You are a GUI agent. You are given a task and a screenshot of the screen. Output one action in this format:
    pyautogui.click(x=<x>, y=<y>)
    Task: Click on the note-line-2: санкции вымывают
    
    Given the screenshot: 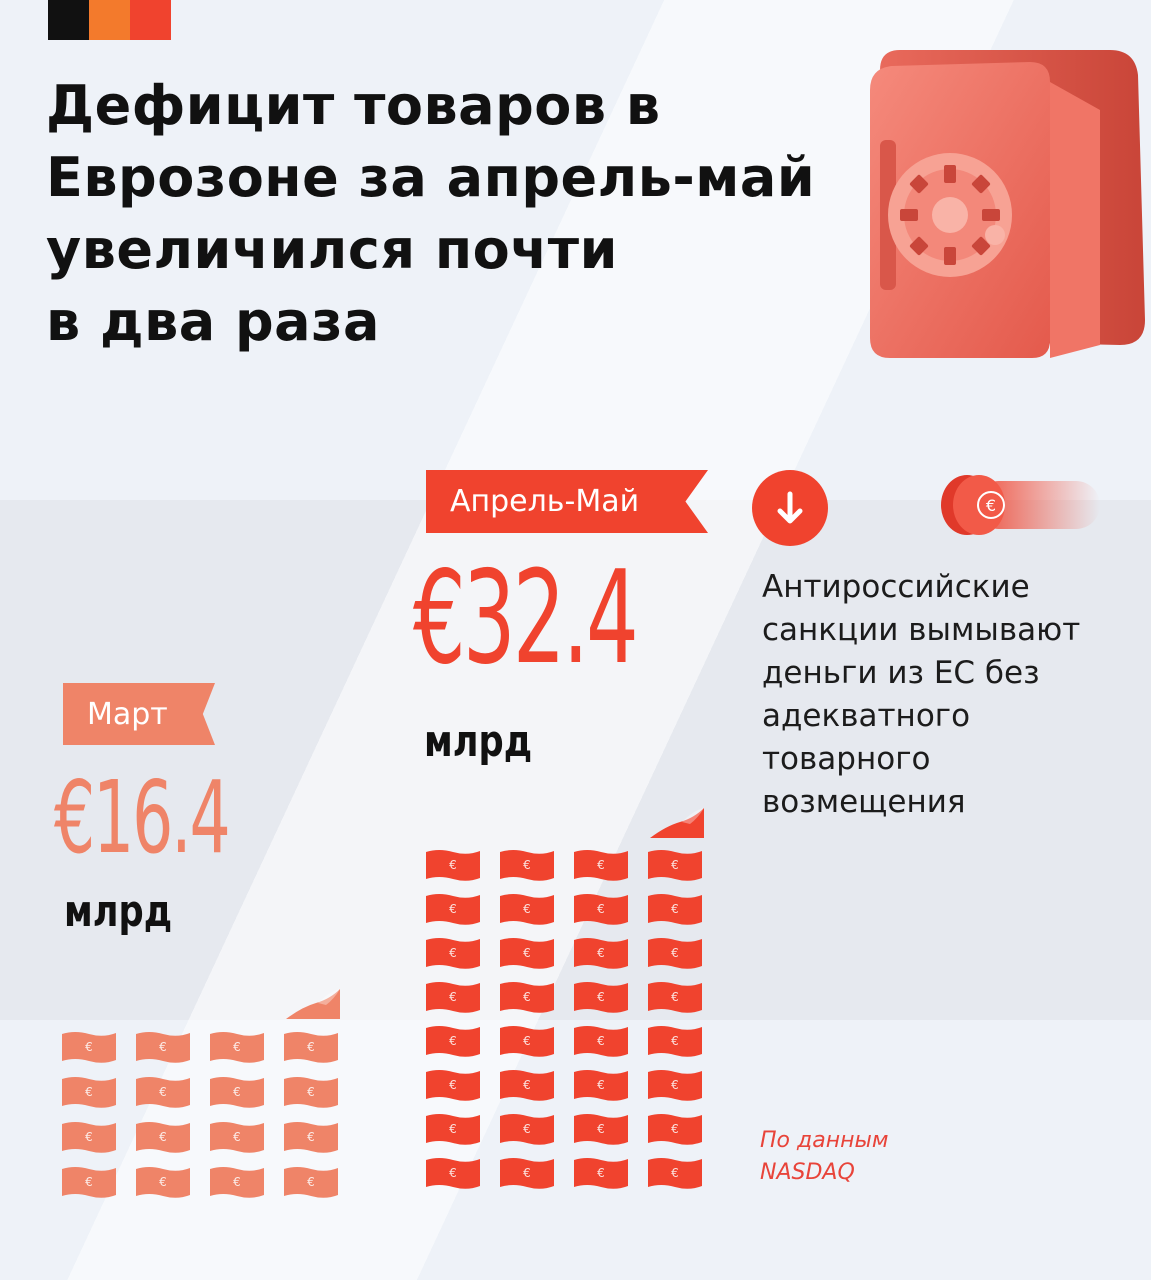 What is the action you would take?
    pyautogui.click(x=921, y=630)
    